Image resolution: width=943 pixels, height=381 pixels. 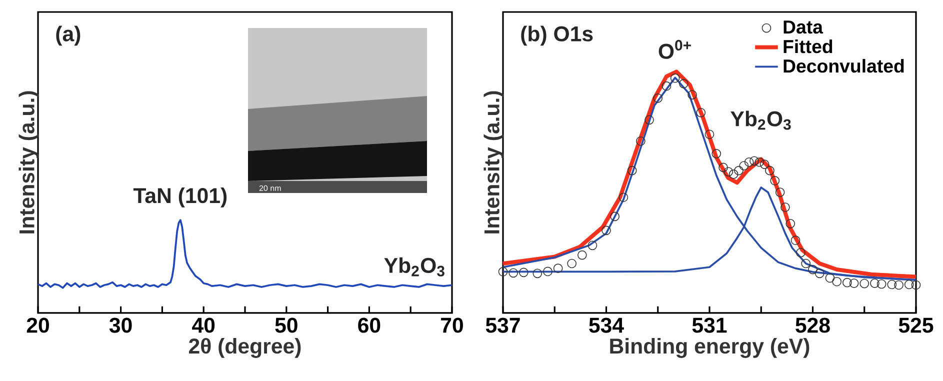 What do you see at coordinates (606, 325) in the screenshot?
I see `x-tick-label: 534` at bounding box center [606, 325].